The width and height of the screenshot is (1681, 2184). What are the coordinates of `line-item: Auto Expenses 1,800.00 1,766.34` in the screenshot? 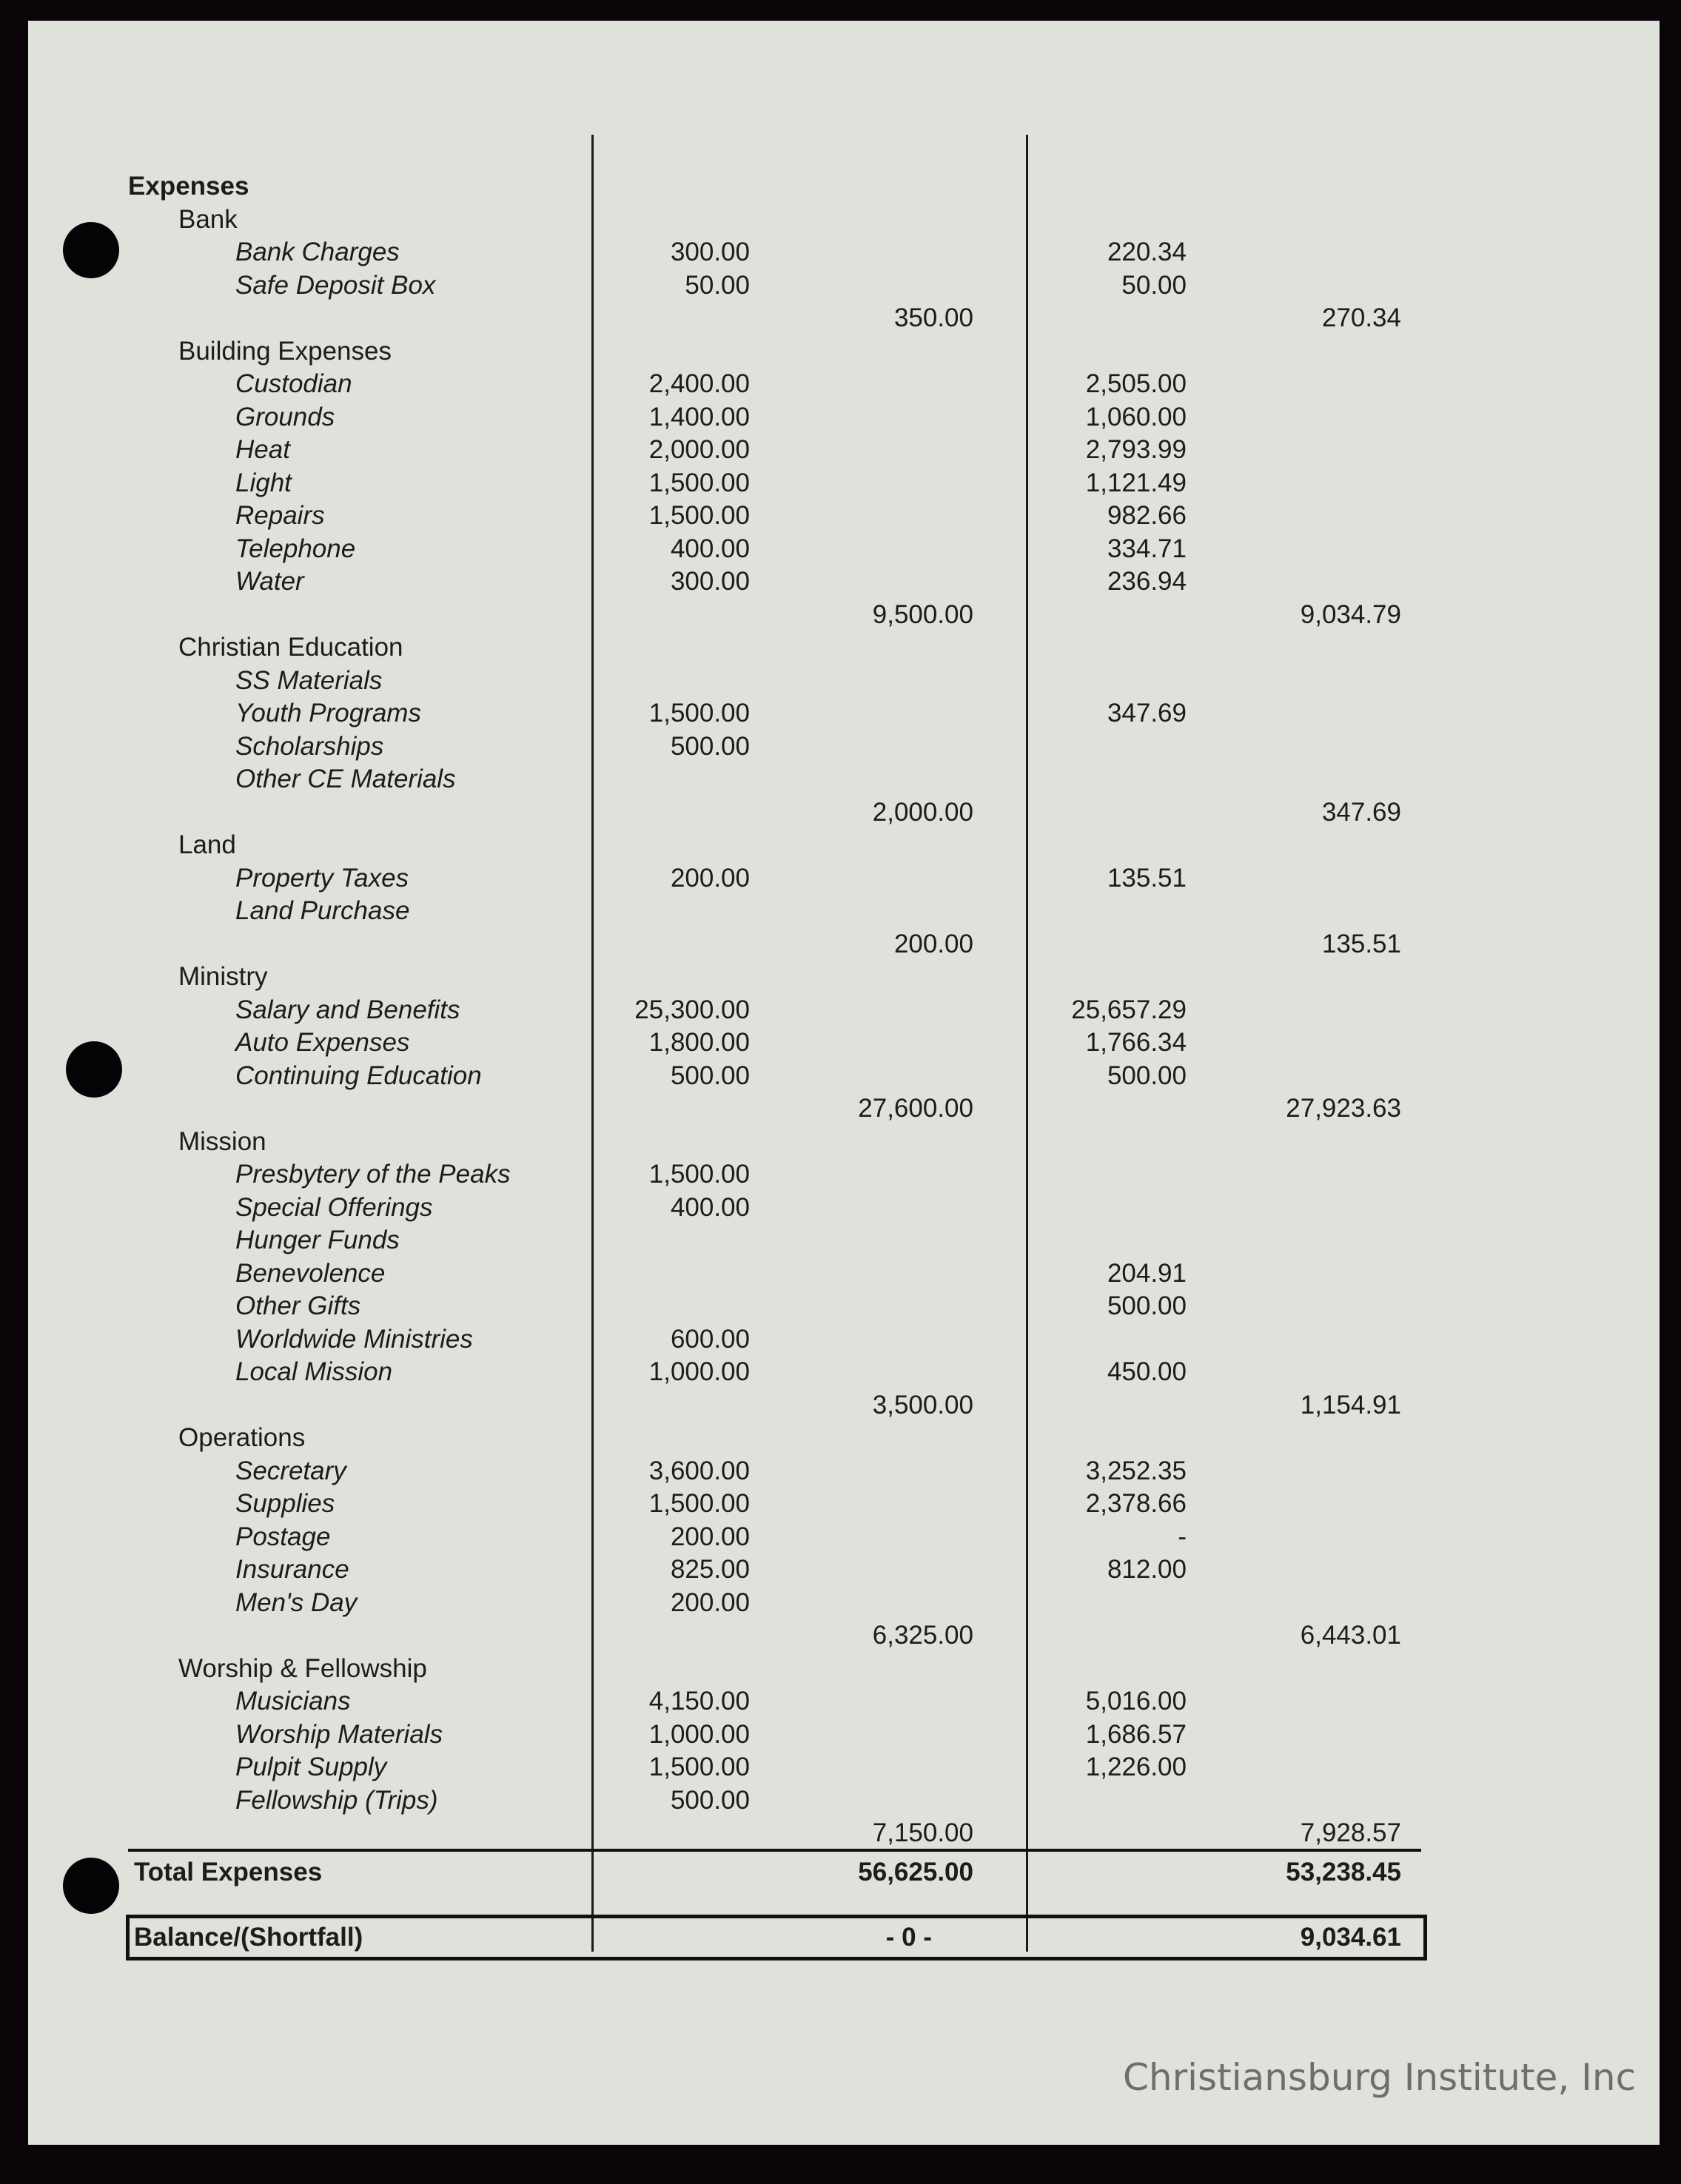 It's located at (841, 1044).